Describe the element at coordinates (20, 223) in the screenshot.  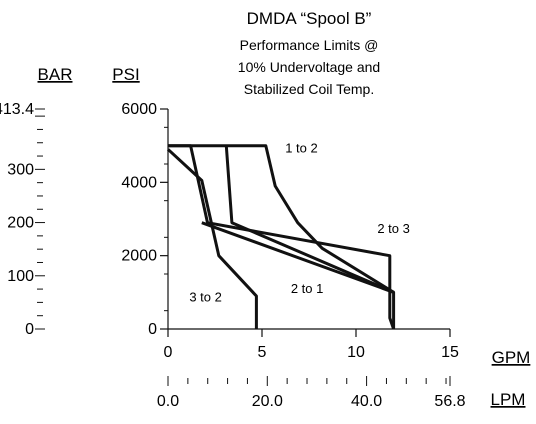
I see `y2-axis-tick-label: 200` at that location.